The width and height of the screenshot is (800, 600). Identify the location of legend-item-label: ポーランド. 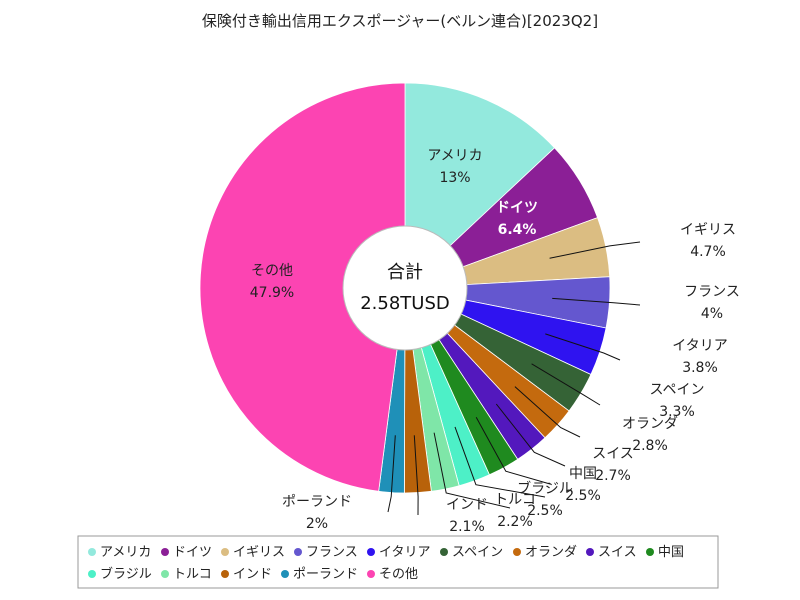
(325, 574).